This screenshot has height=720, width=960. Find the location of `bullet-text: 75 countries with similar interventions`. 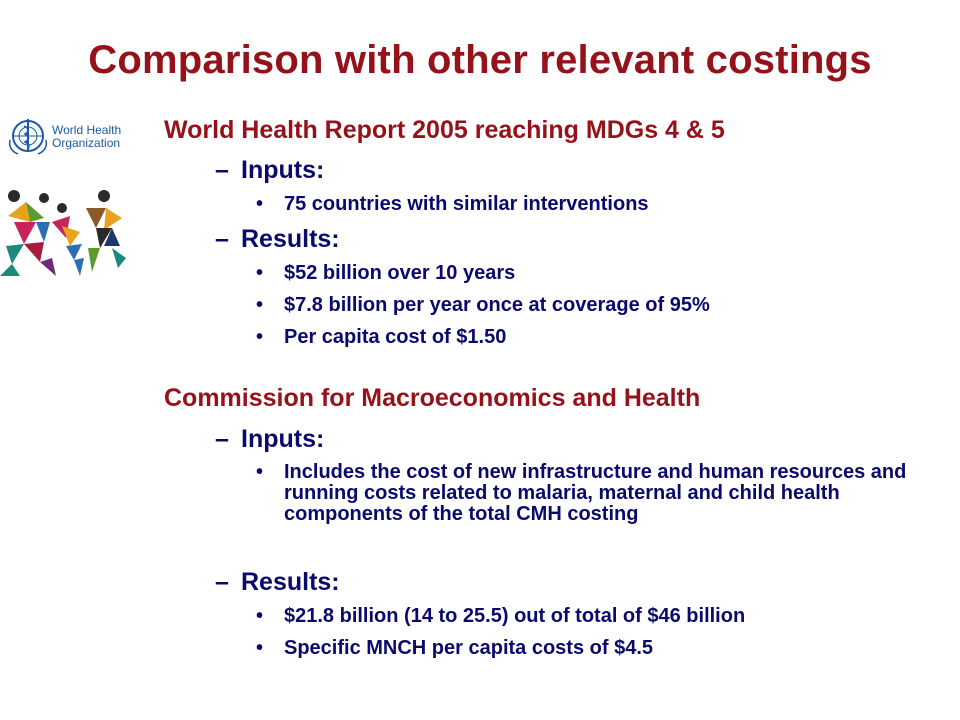

bullet-text: 75 countries with similar interventions is located at coordinates (466, 204).